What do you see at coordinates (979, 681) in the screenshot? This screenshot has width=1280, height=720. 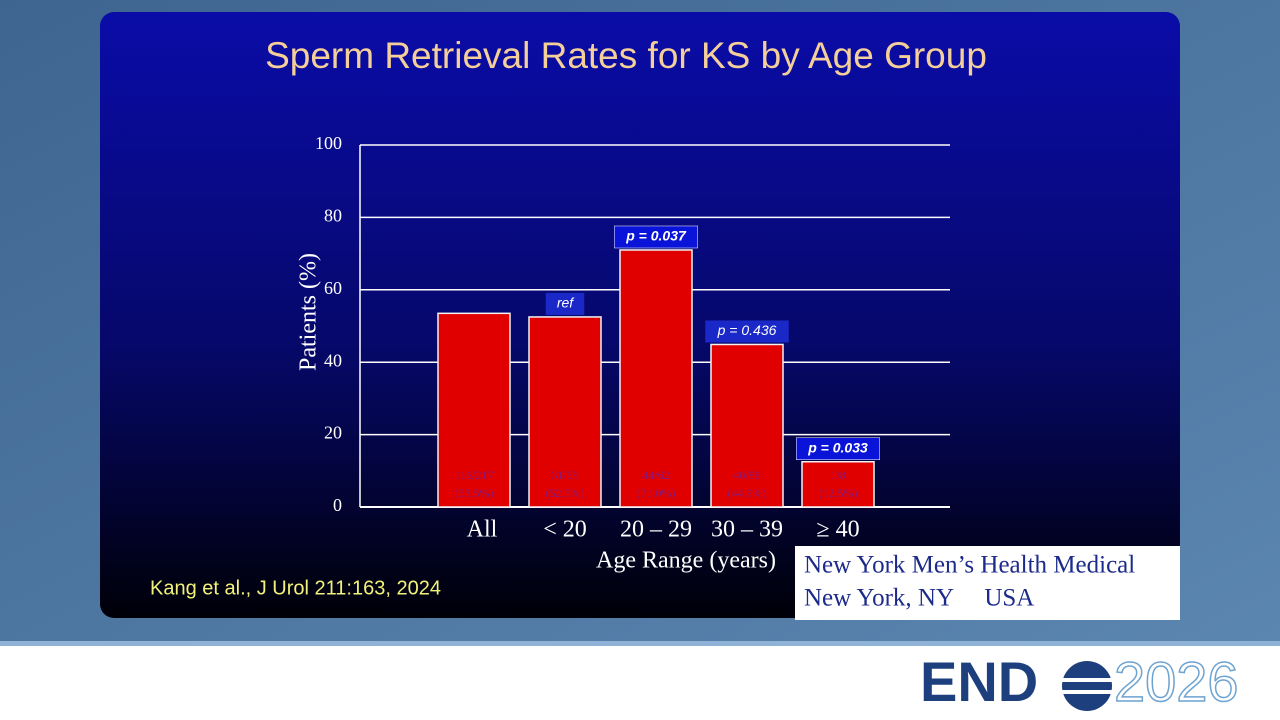 I see `logo-text: END` at bounding box center [979, 681].